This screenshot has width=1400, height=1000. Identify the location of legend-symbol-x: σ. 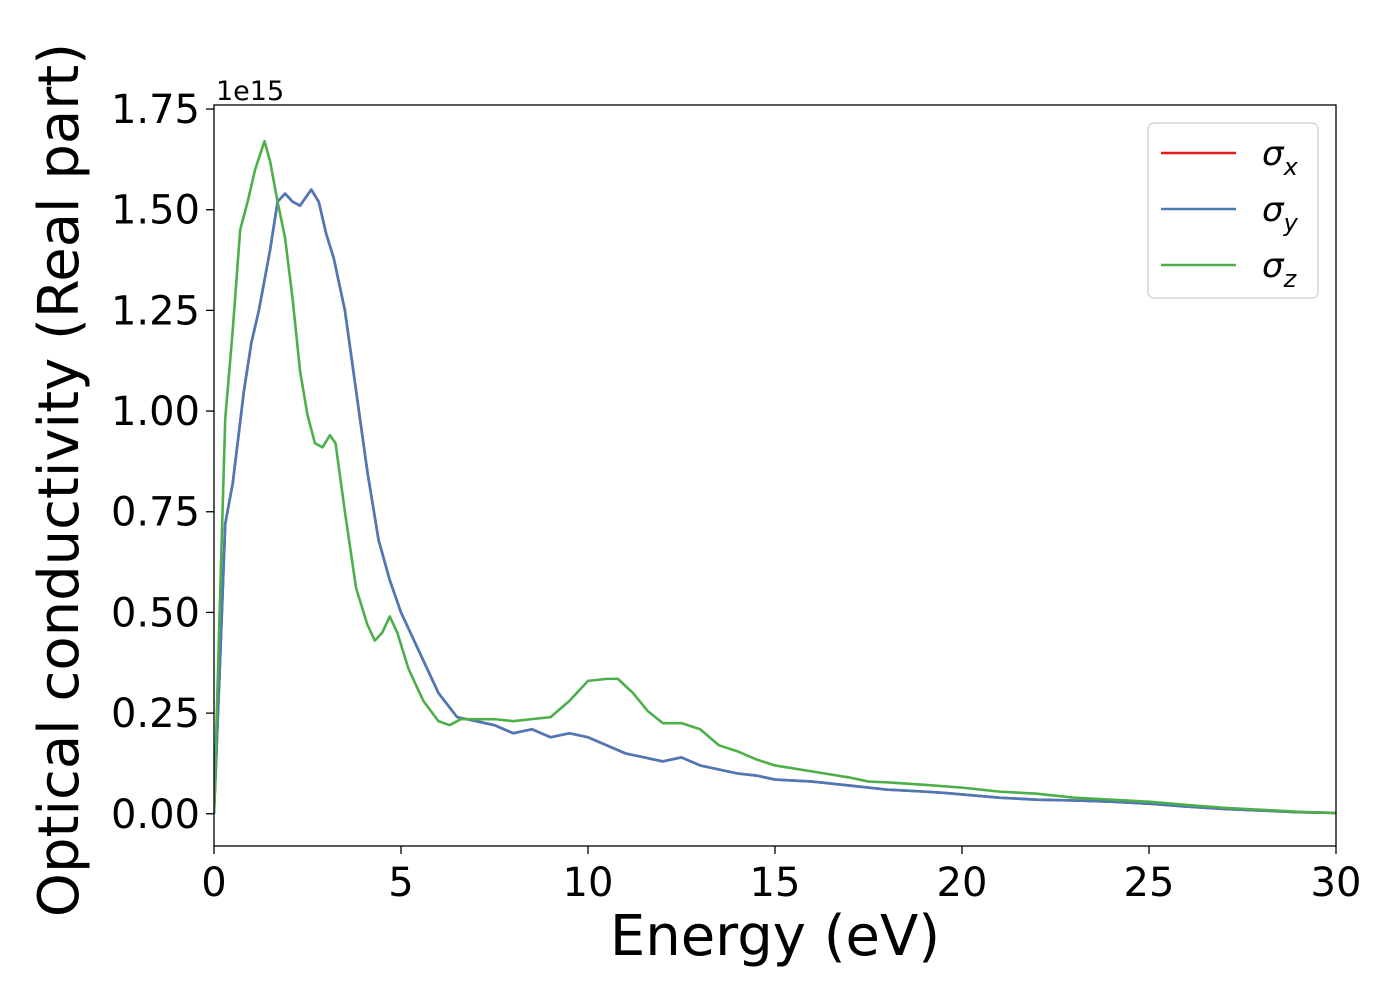
(1273, 154).